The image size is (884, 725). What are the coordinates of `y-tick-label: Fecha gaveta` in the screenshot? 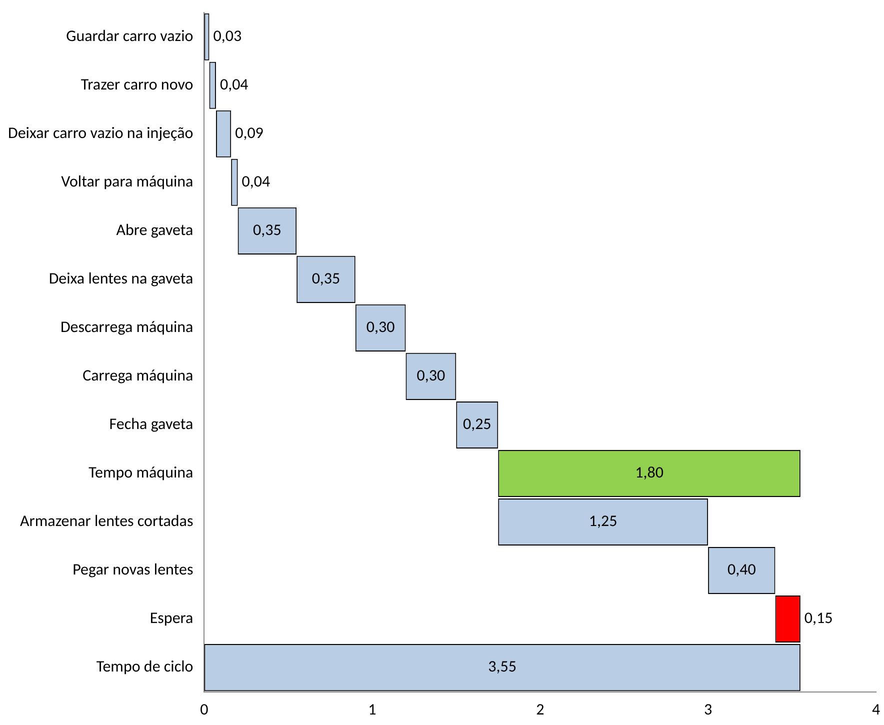 It's located at (151, 424).